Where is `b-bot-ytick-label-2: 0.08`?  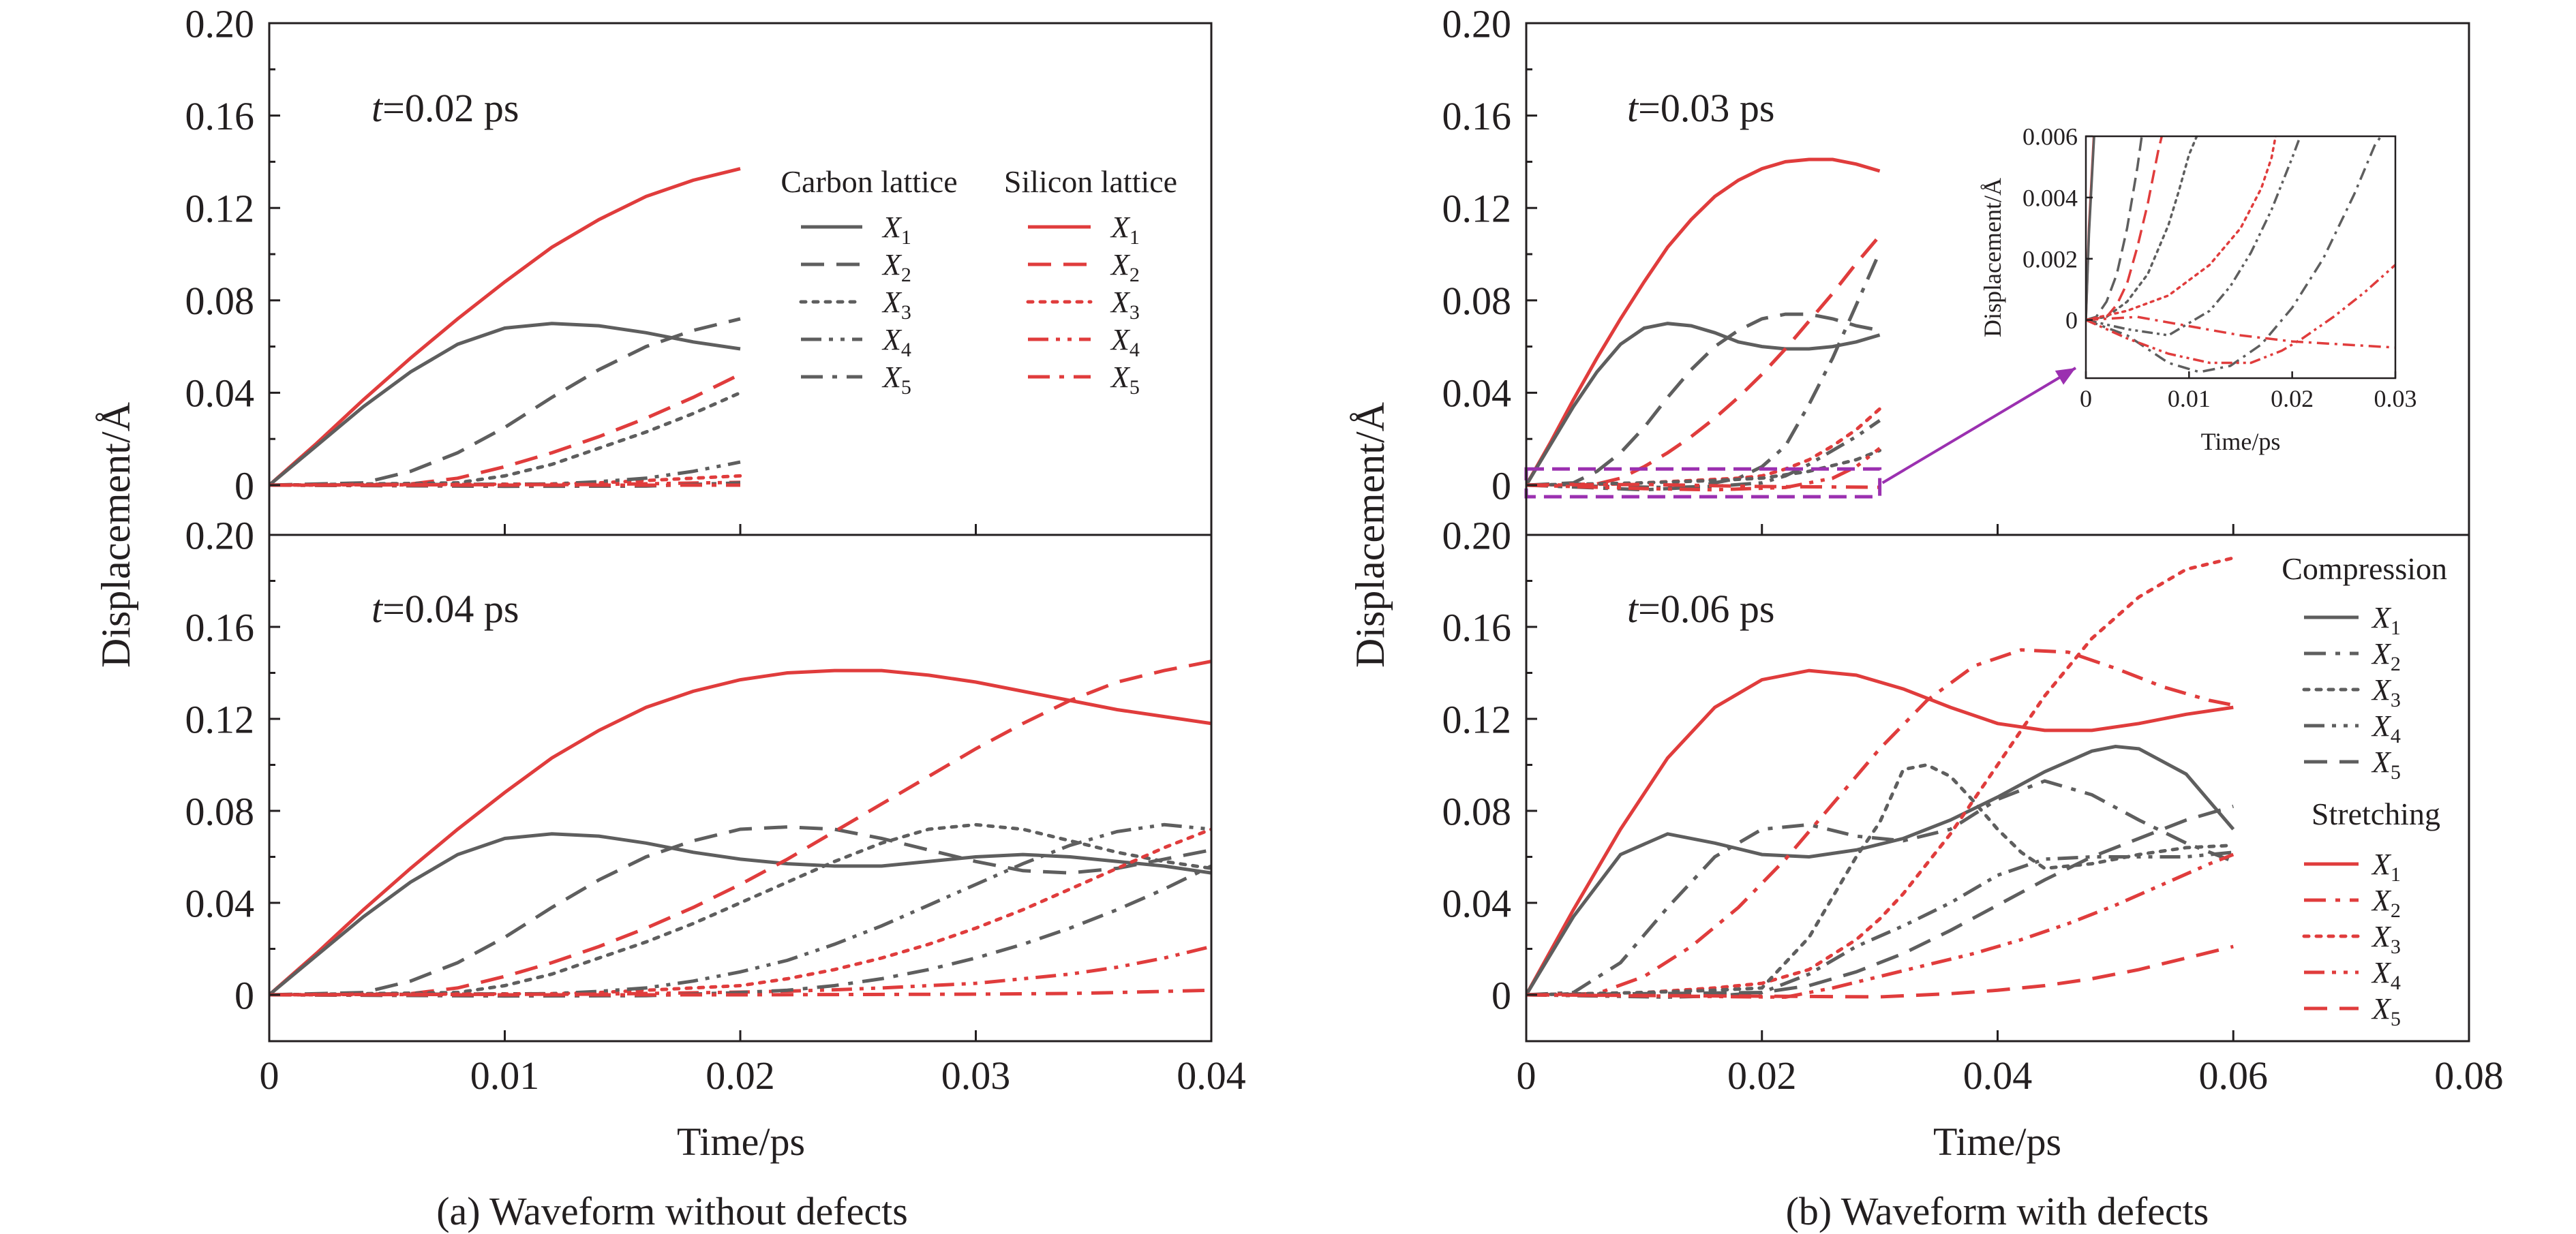 b-bot-ytick-label-2: 0.08 is located at coordinates (1477, 811).